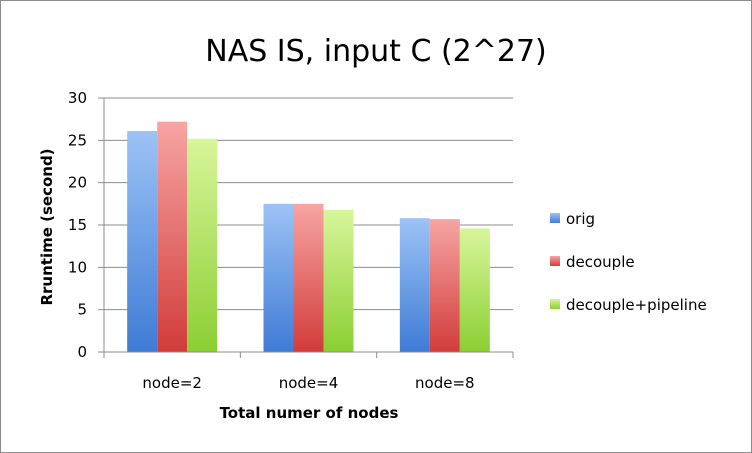  What do you see at coordinates (77, 98) in the screenshot?
I see `y-tick-label: 30` at bounding box center [77, 98].